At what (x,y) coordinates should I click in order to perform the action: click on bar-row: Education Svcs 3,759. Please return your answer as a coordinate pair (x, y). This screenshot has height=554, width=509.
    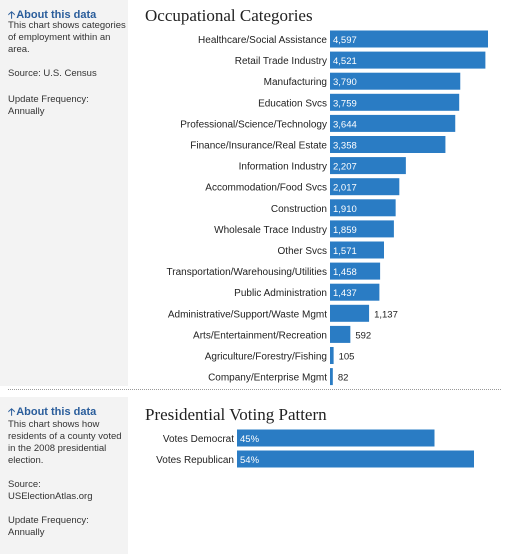
    Looking at the image, I should click on (359, 102).